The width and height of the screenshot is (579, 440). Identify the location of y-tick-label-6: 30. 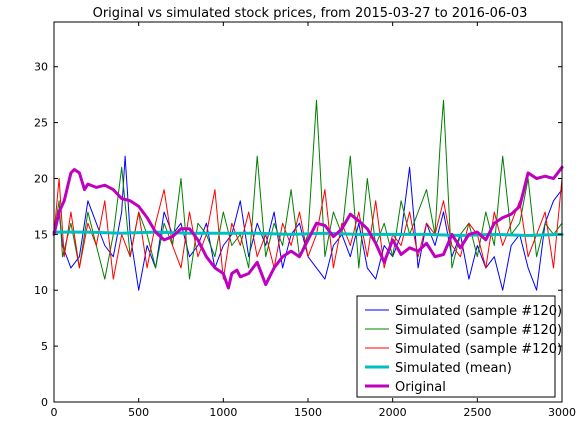
(41, 67).